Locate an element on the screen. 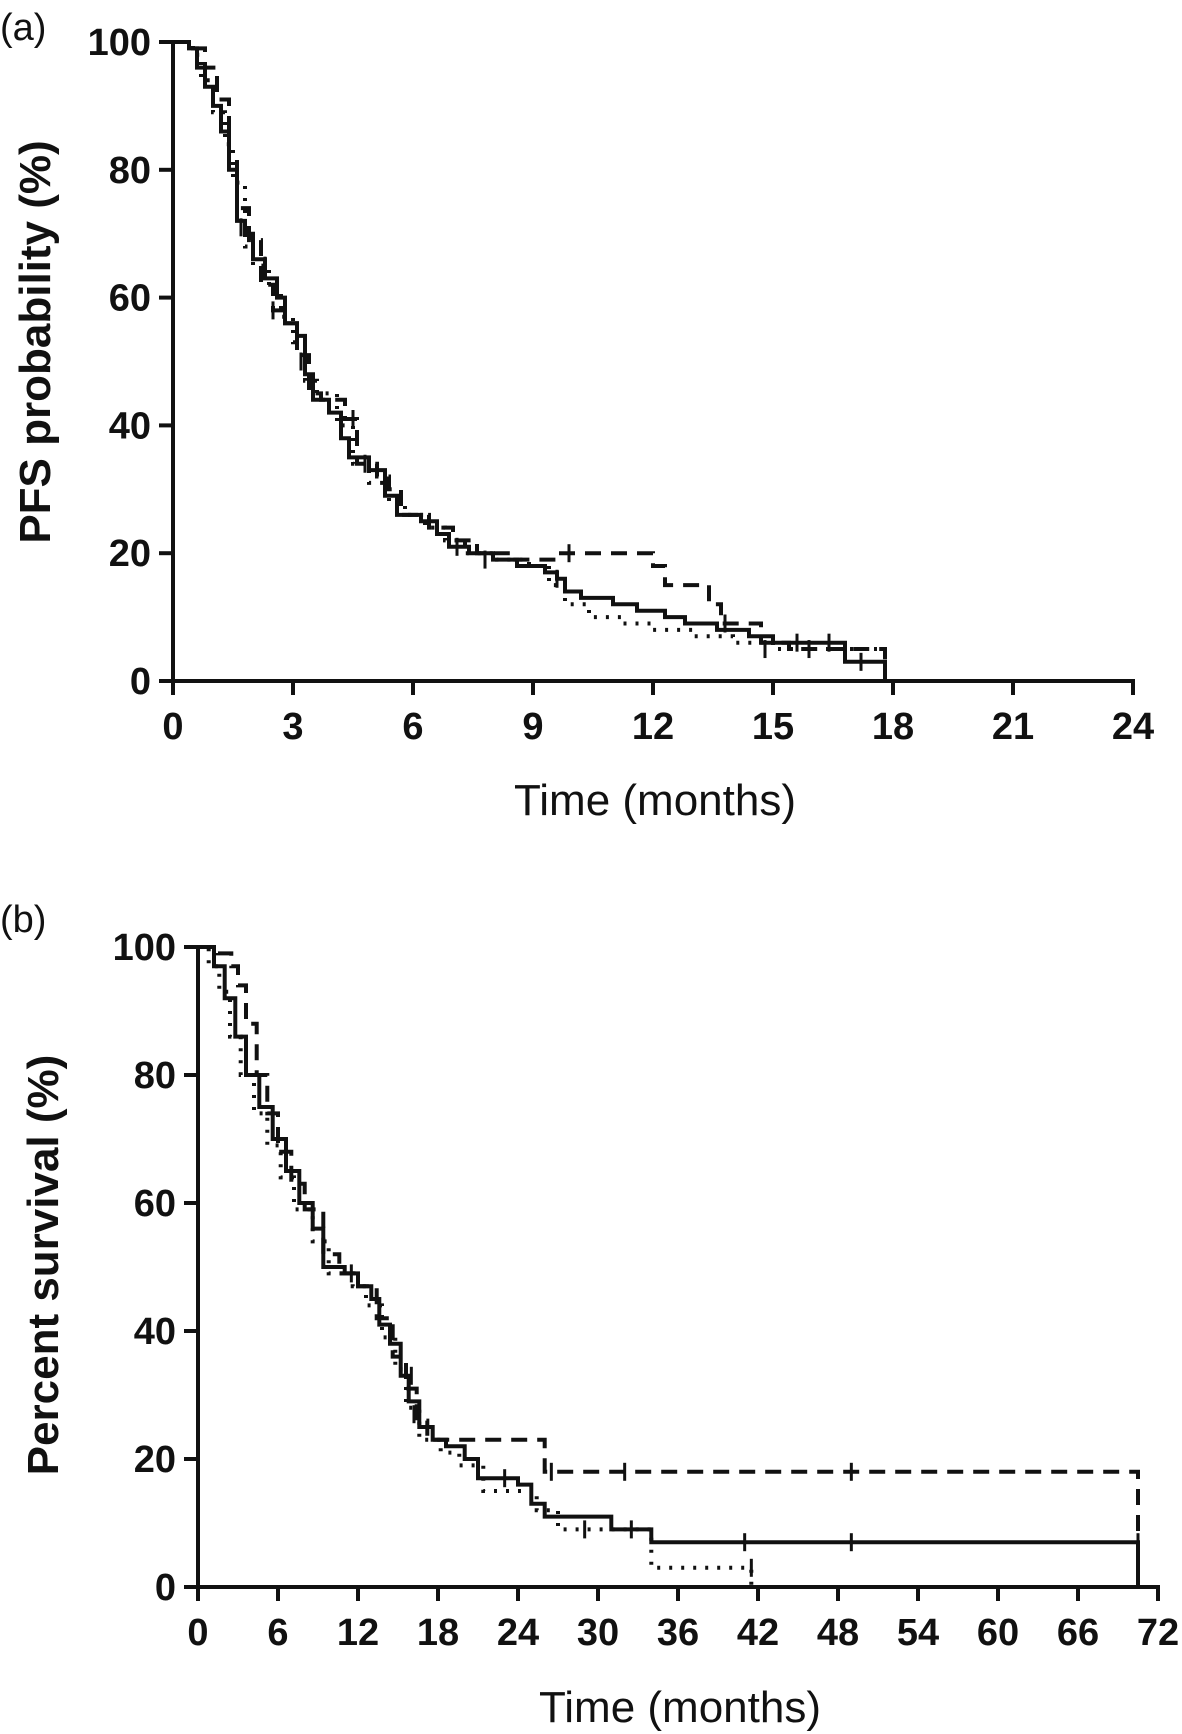  panel-b-y-tick-label: 40 is located at coordinates (155, 1332).